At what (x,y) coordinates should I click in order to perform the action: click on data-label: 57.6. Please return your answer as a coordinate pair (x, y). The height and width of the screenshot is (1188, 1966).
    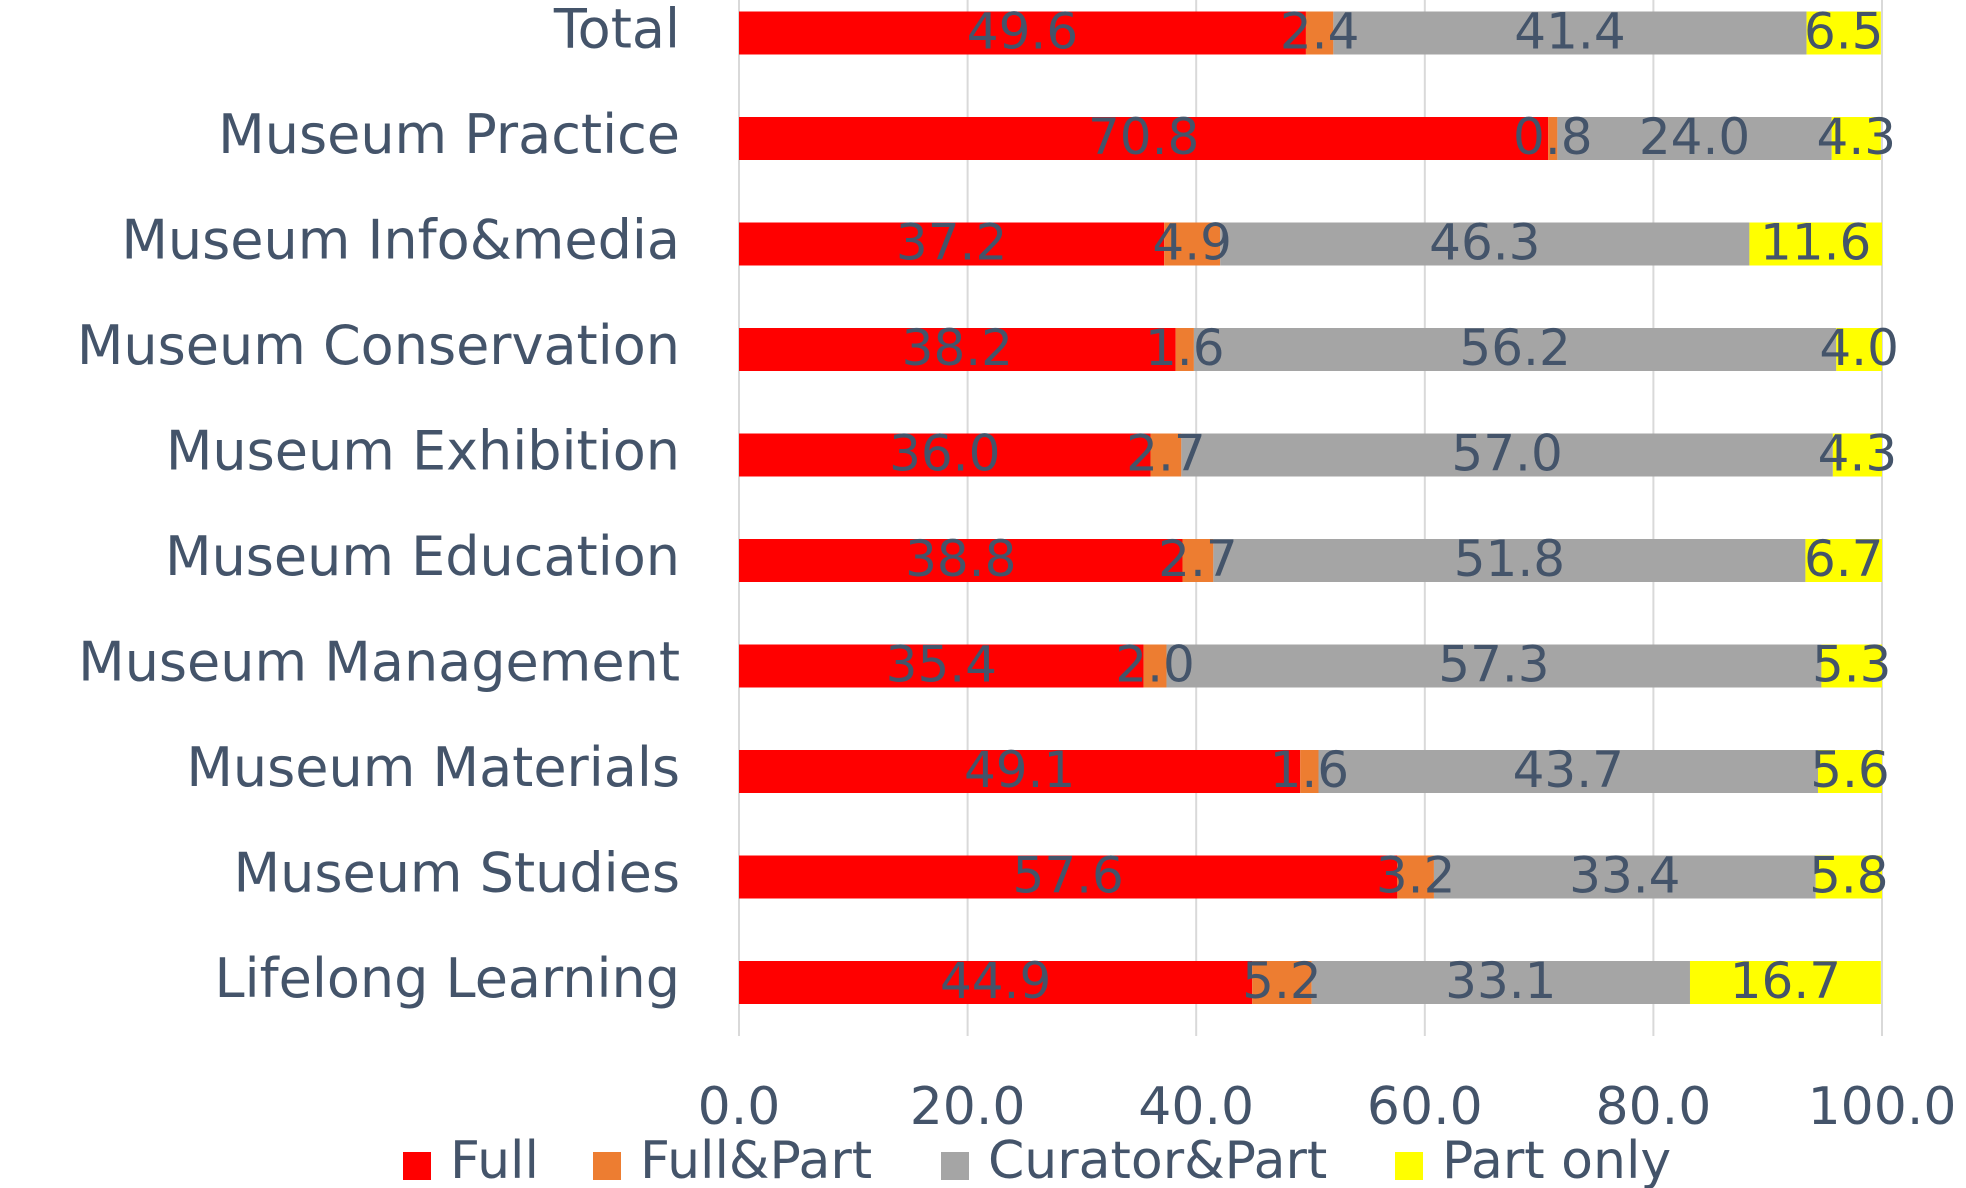
    Looking at the image, I should click on (1068, 876).